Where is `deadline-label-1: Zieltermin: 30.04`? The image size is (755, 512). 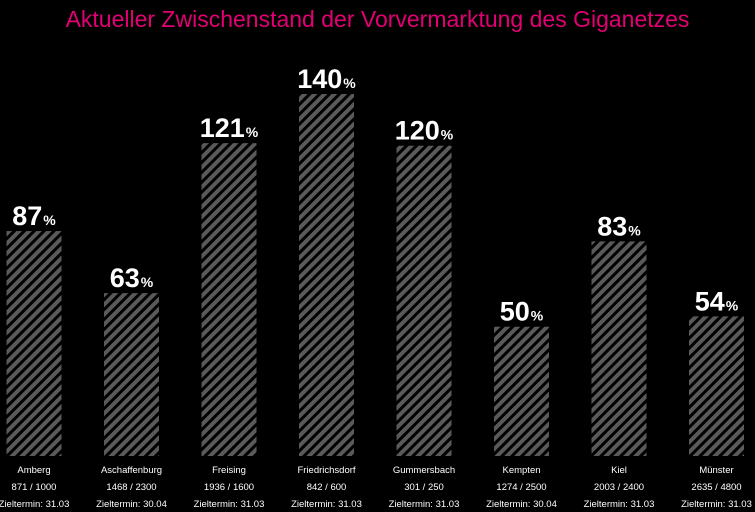 deadline-label-1: Zieltermin: 30.04 is located at coordinates (131, 504).